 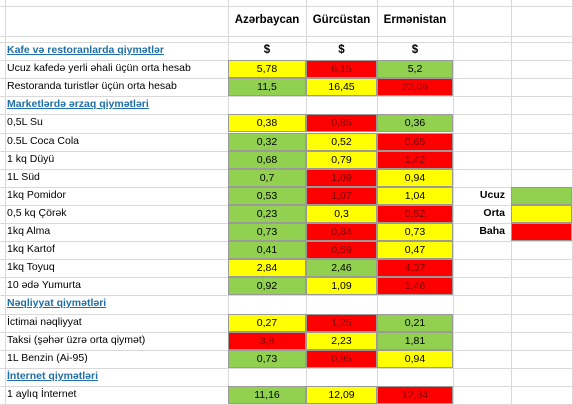 What do you see at coordinates (267, 178) in the screenshot?
I see `price-cell-az: 0,7` at bounding box center [267, 178].